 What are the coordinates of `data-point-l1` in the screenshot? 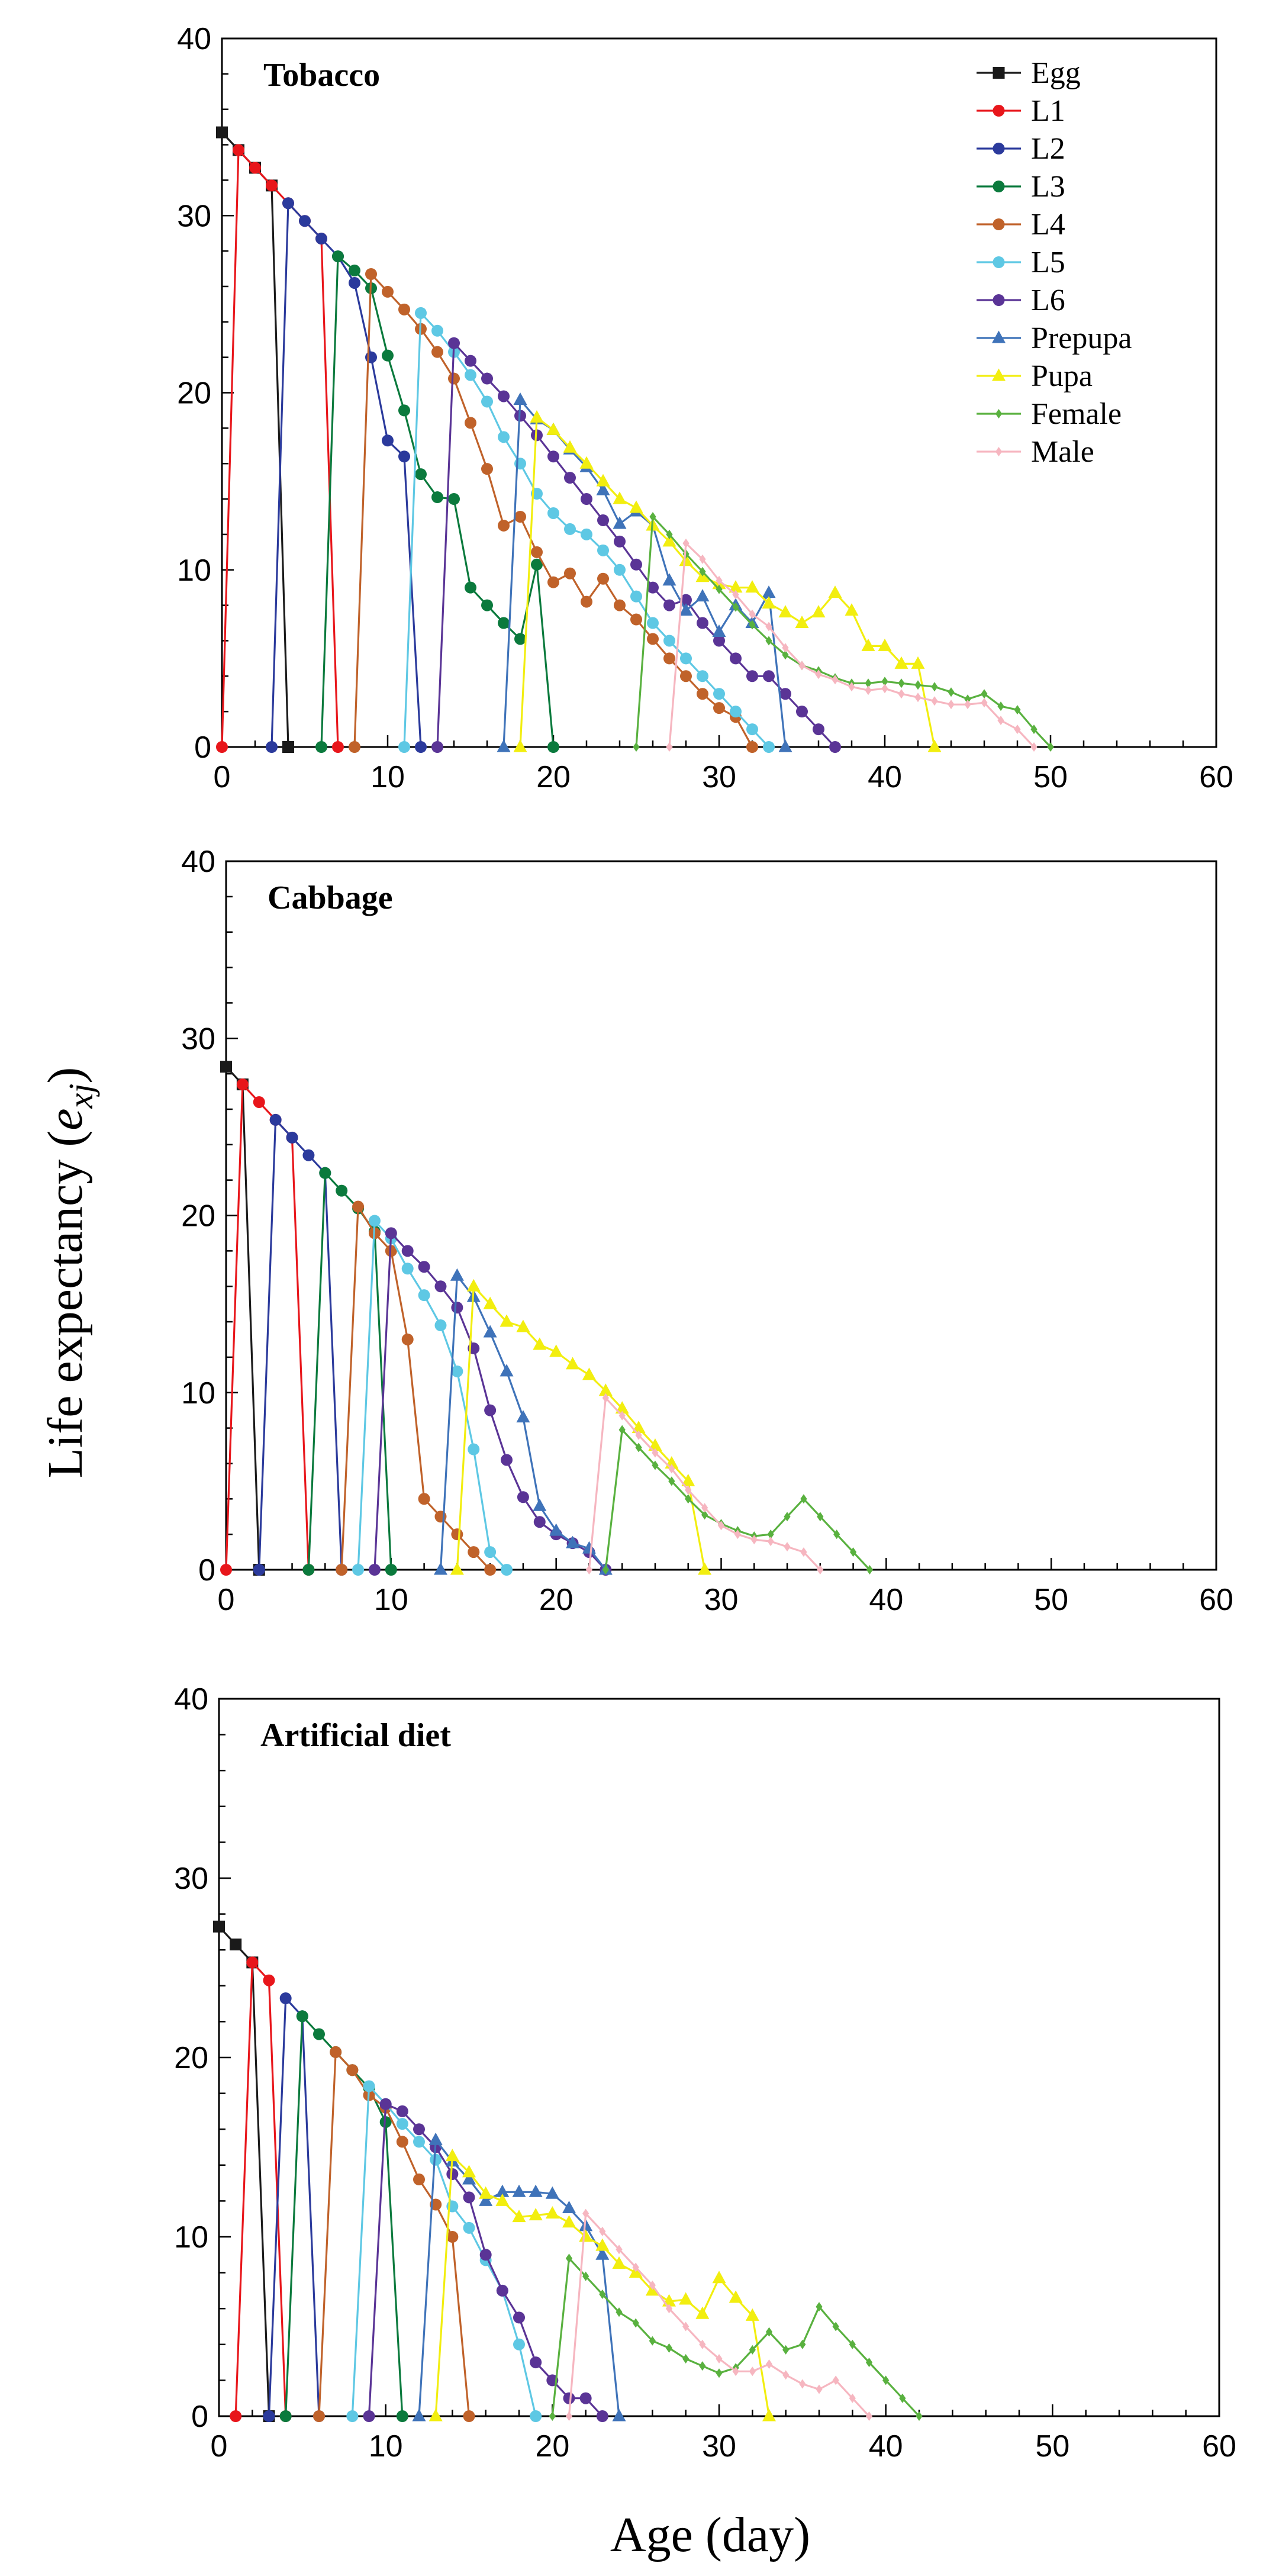 It's located at (226, 1570).